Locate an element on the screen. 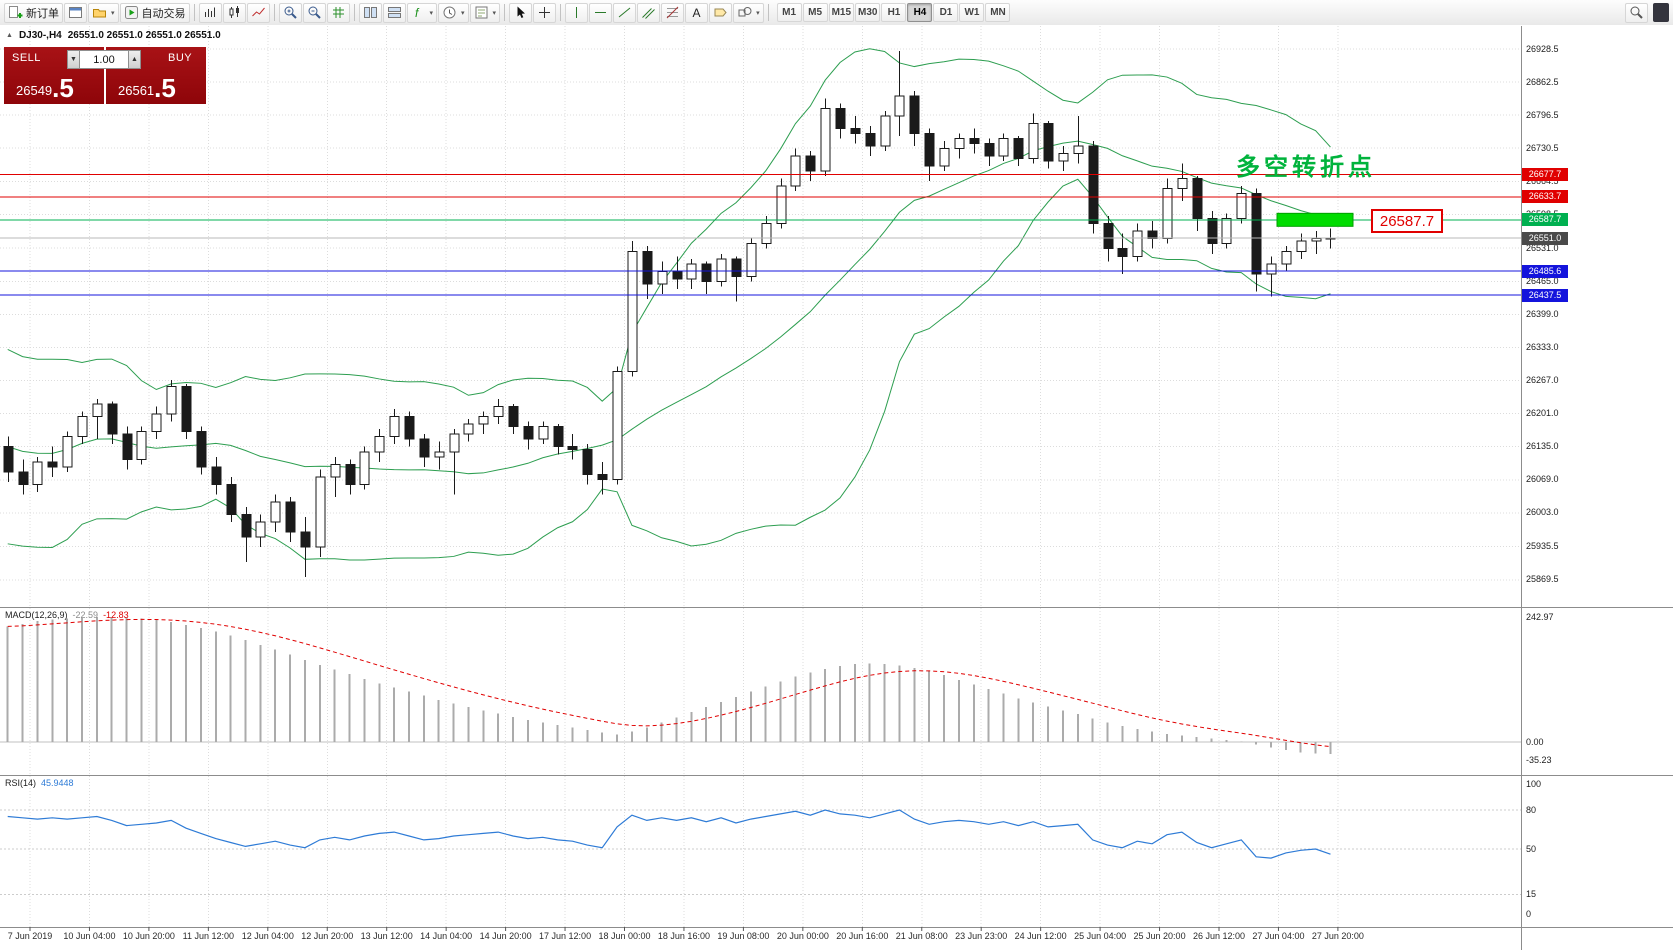 Image resolution: width=1673 pixels, height=950 pixels. new-order-button: 新订单 is located at coordinates (33, 12).